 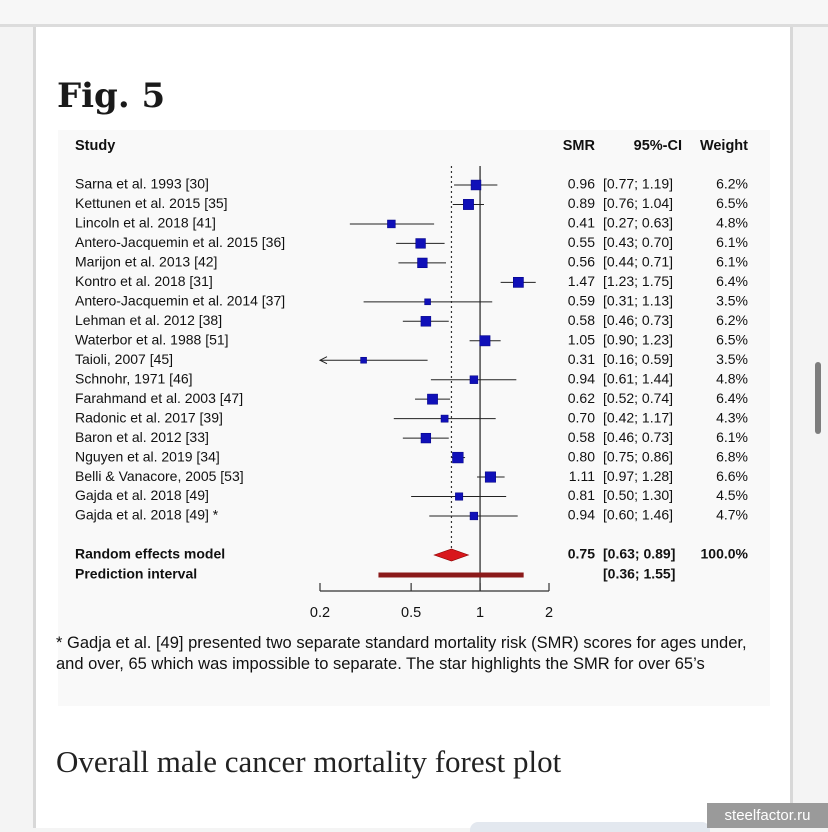 I want to click on study-smr: 0.59, so click(x=581, y=301).